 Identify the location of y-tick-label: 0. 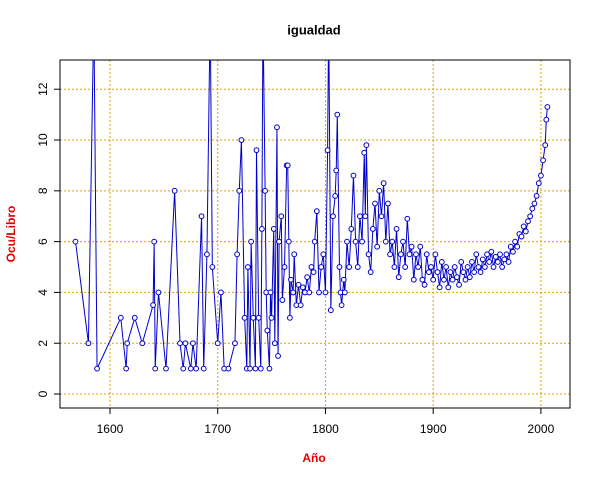
(43, 393).